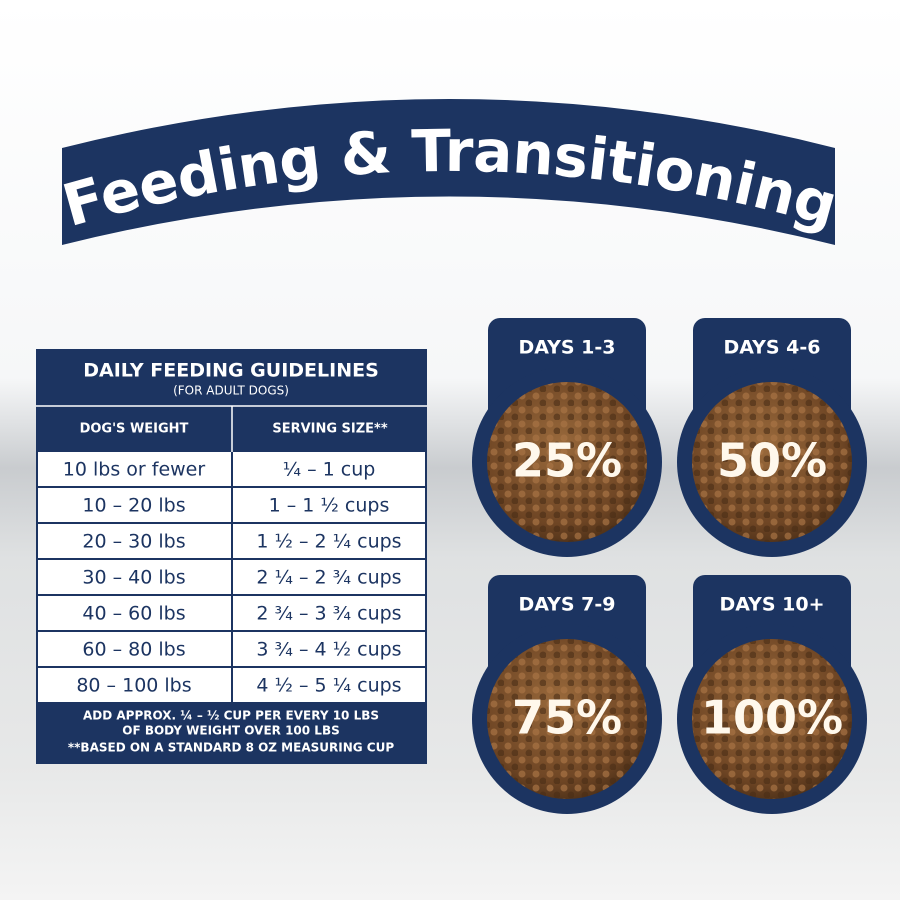 Image resolution: width=900 pixels, height=904 pixels. I want to click on table-title: DAILY FEEDING GUIDELINES, so click(231, 371).